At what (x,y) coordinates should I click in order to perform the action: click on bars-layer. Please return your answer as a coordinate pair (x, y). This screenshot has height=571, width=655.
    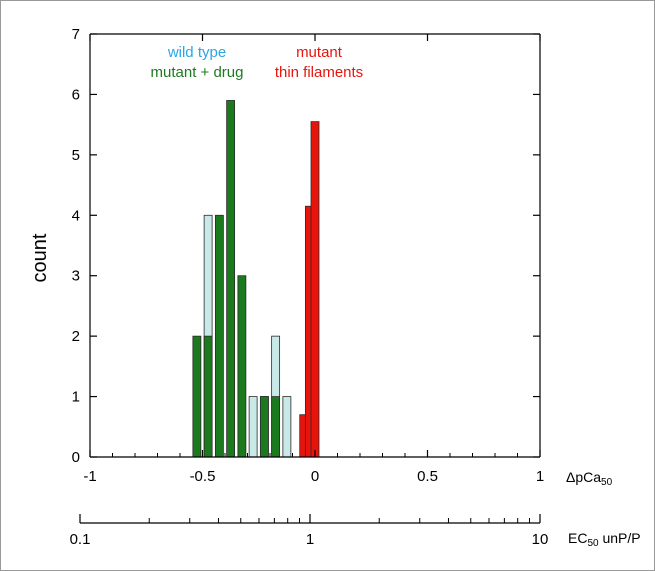
    Looking at the image, I should click on (256, 279).